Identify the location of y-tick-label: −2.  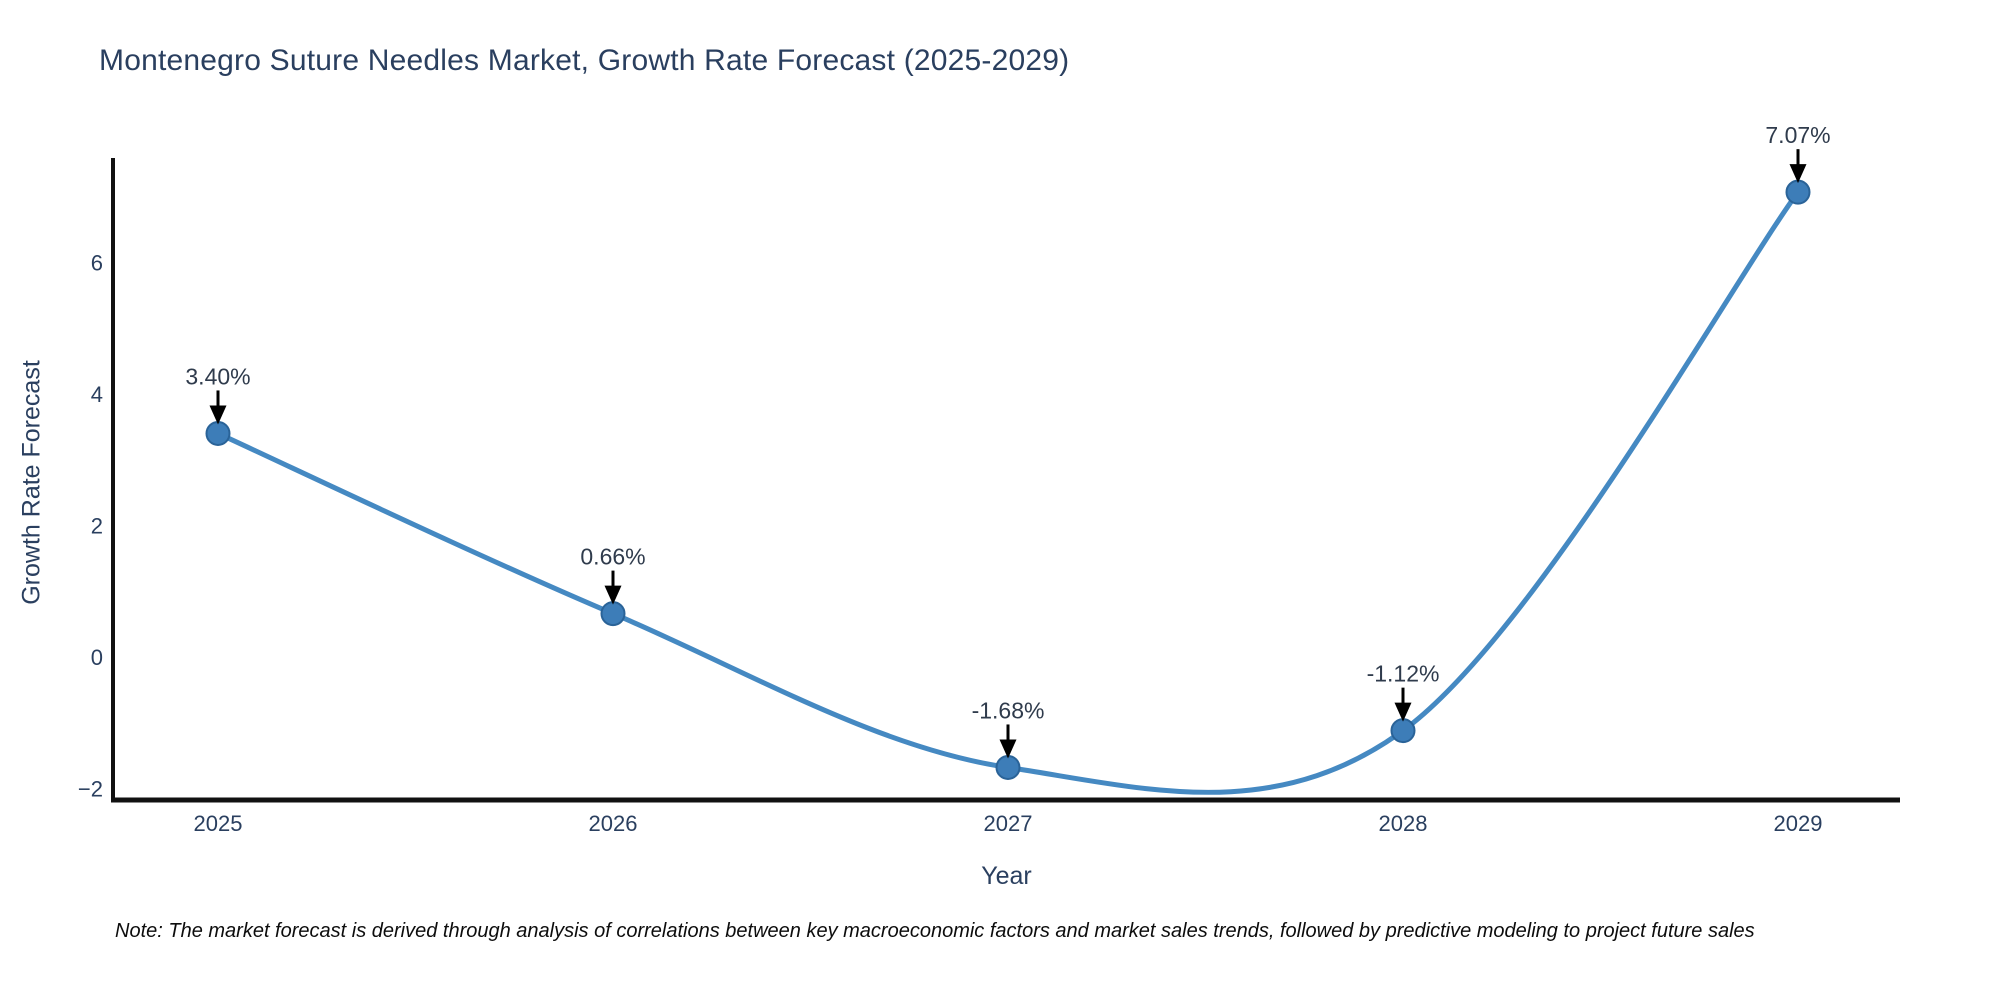
(90, 789).